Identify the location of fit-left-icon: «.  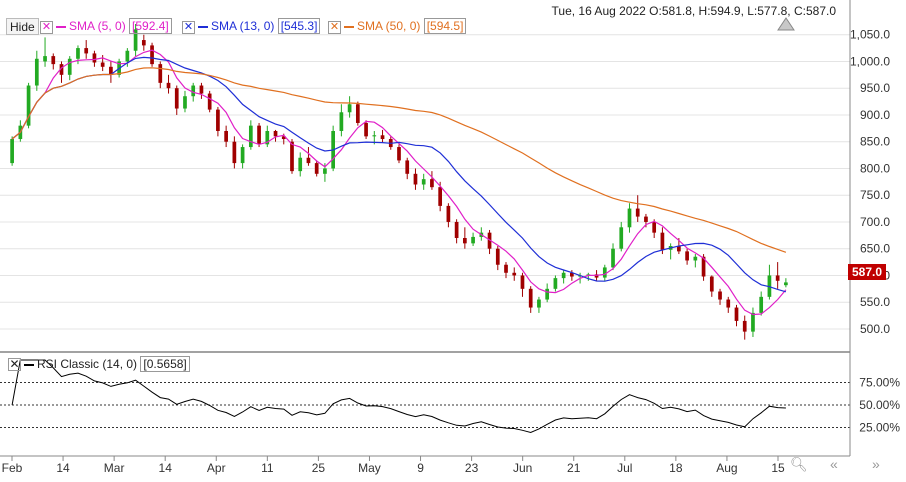
(834, 464).